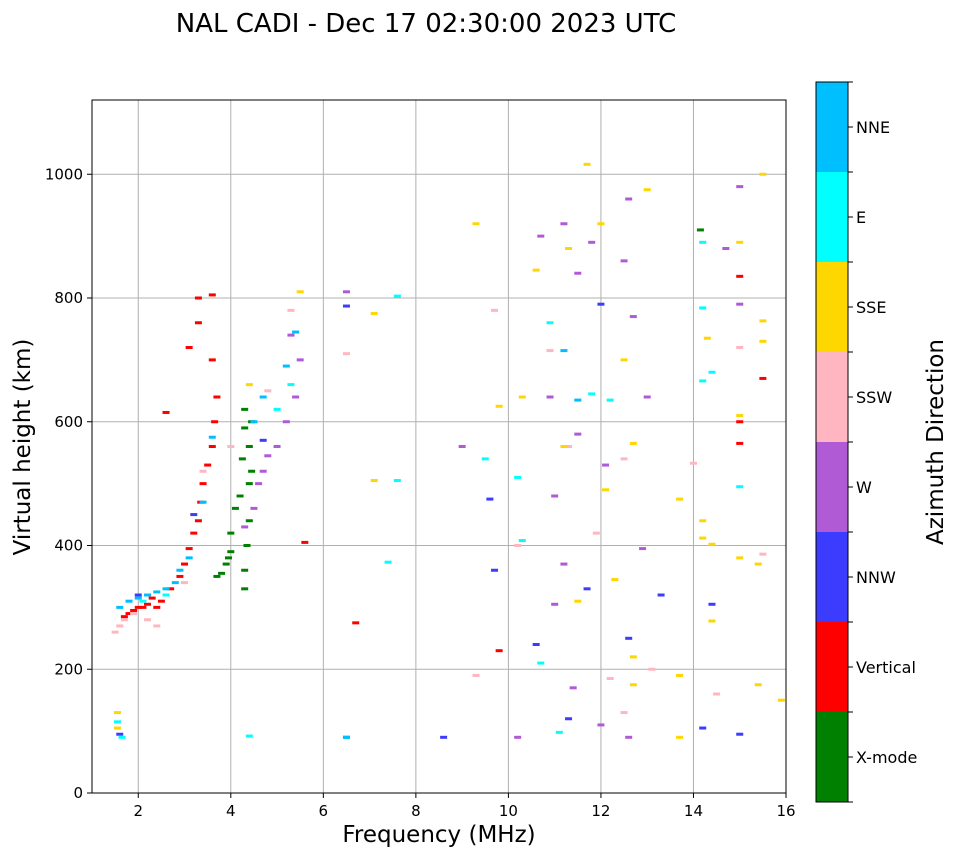 The height and width of the screenshot is (857, 958). What do you see at coordinates (832, 442) in the screenshot?
I see `colorbar-frame` at bounding box center [832, 442].